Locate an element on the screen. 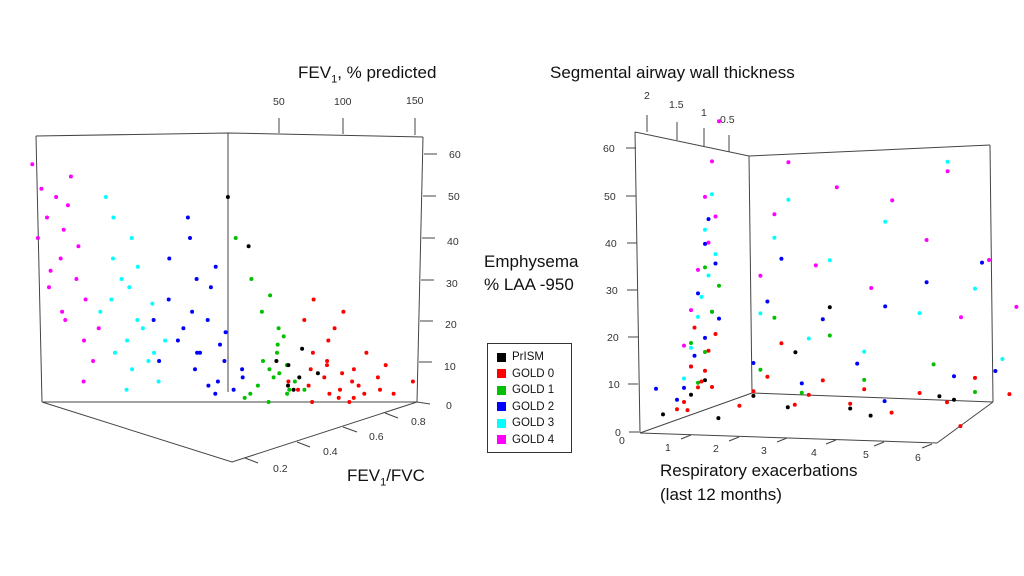 The width and height of the screenshot is (1024, 576). legend-item: GOLD 3 is located at coordinates (534, 423).